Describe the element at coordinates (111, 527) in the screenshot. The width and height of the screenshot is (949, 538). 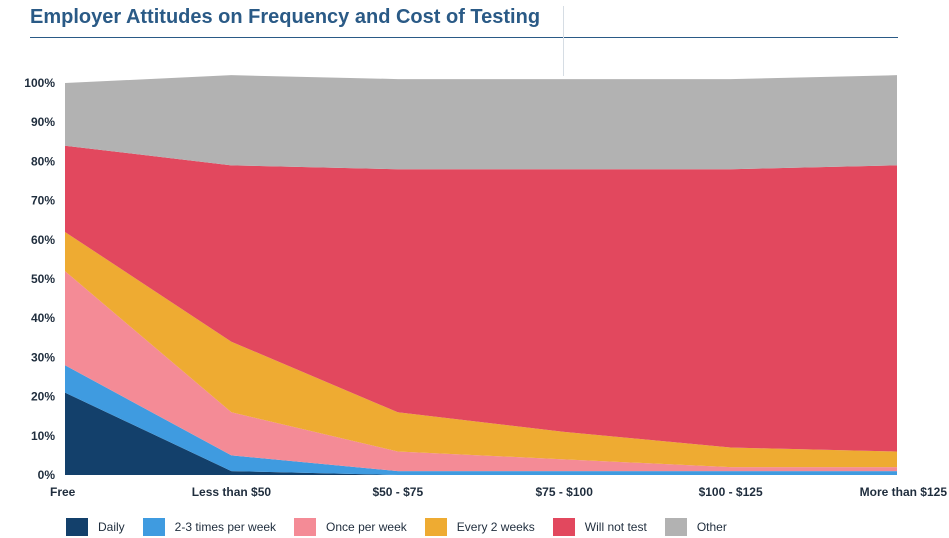
I see `legend-label: Daily` at that location.